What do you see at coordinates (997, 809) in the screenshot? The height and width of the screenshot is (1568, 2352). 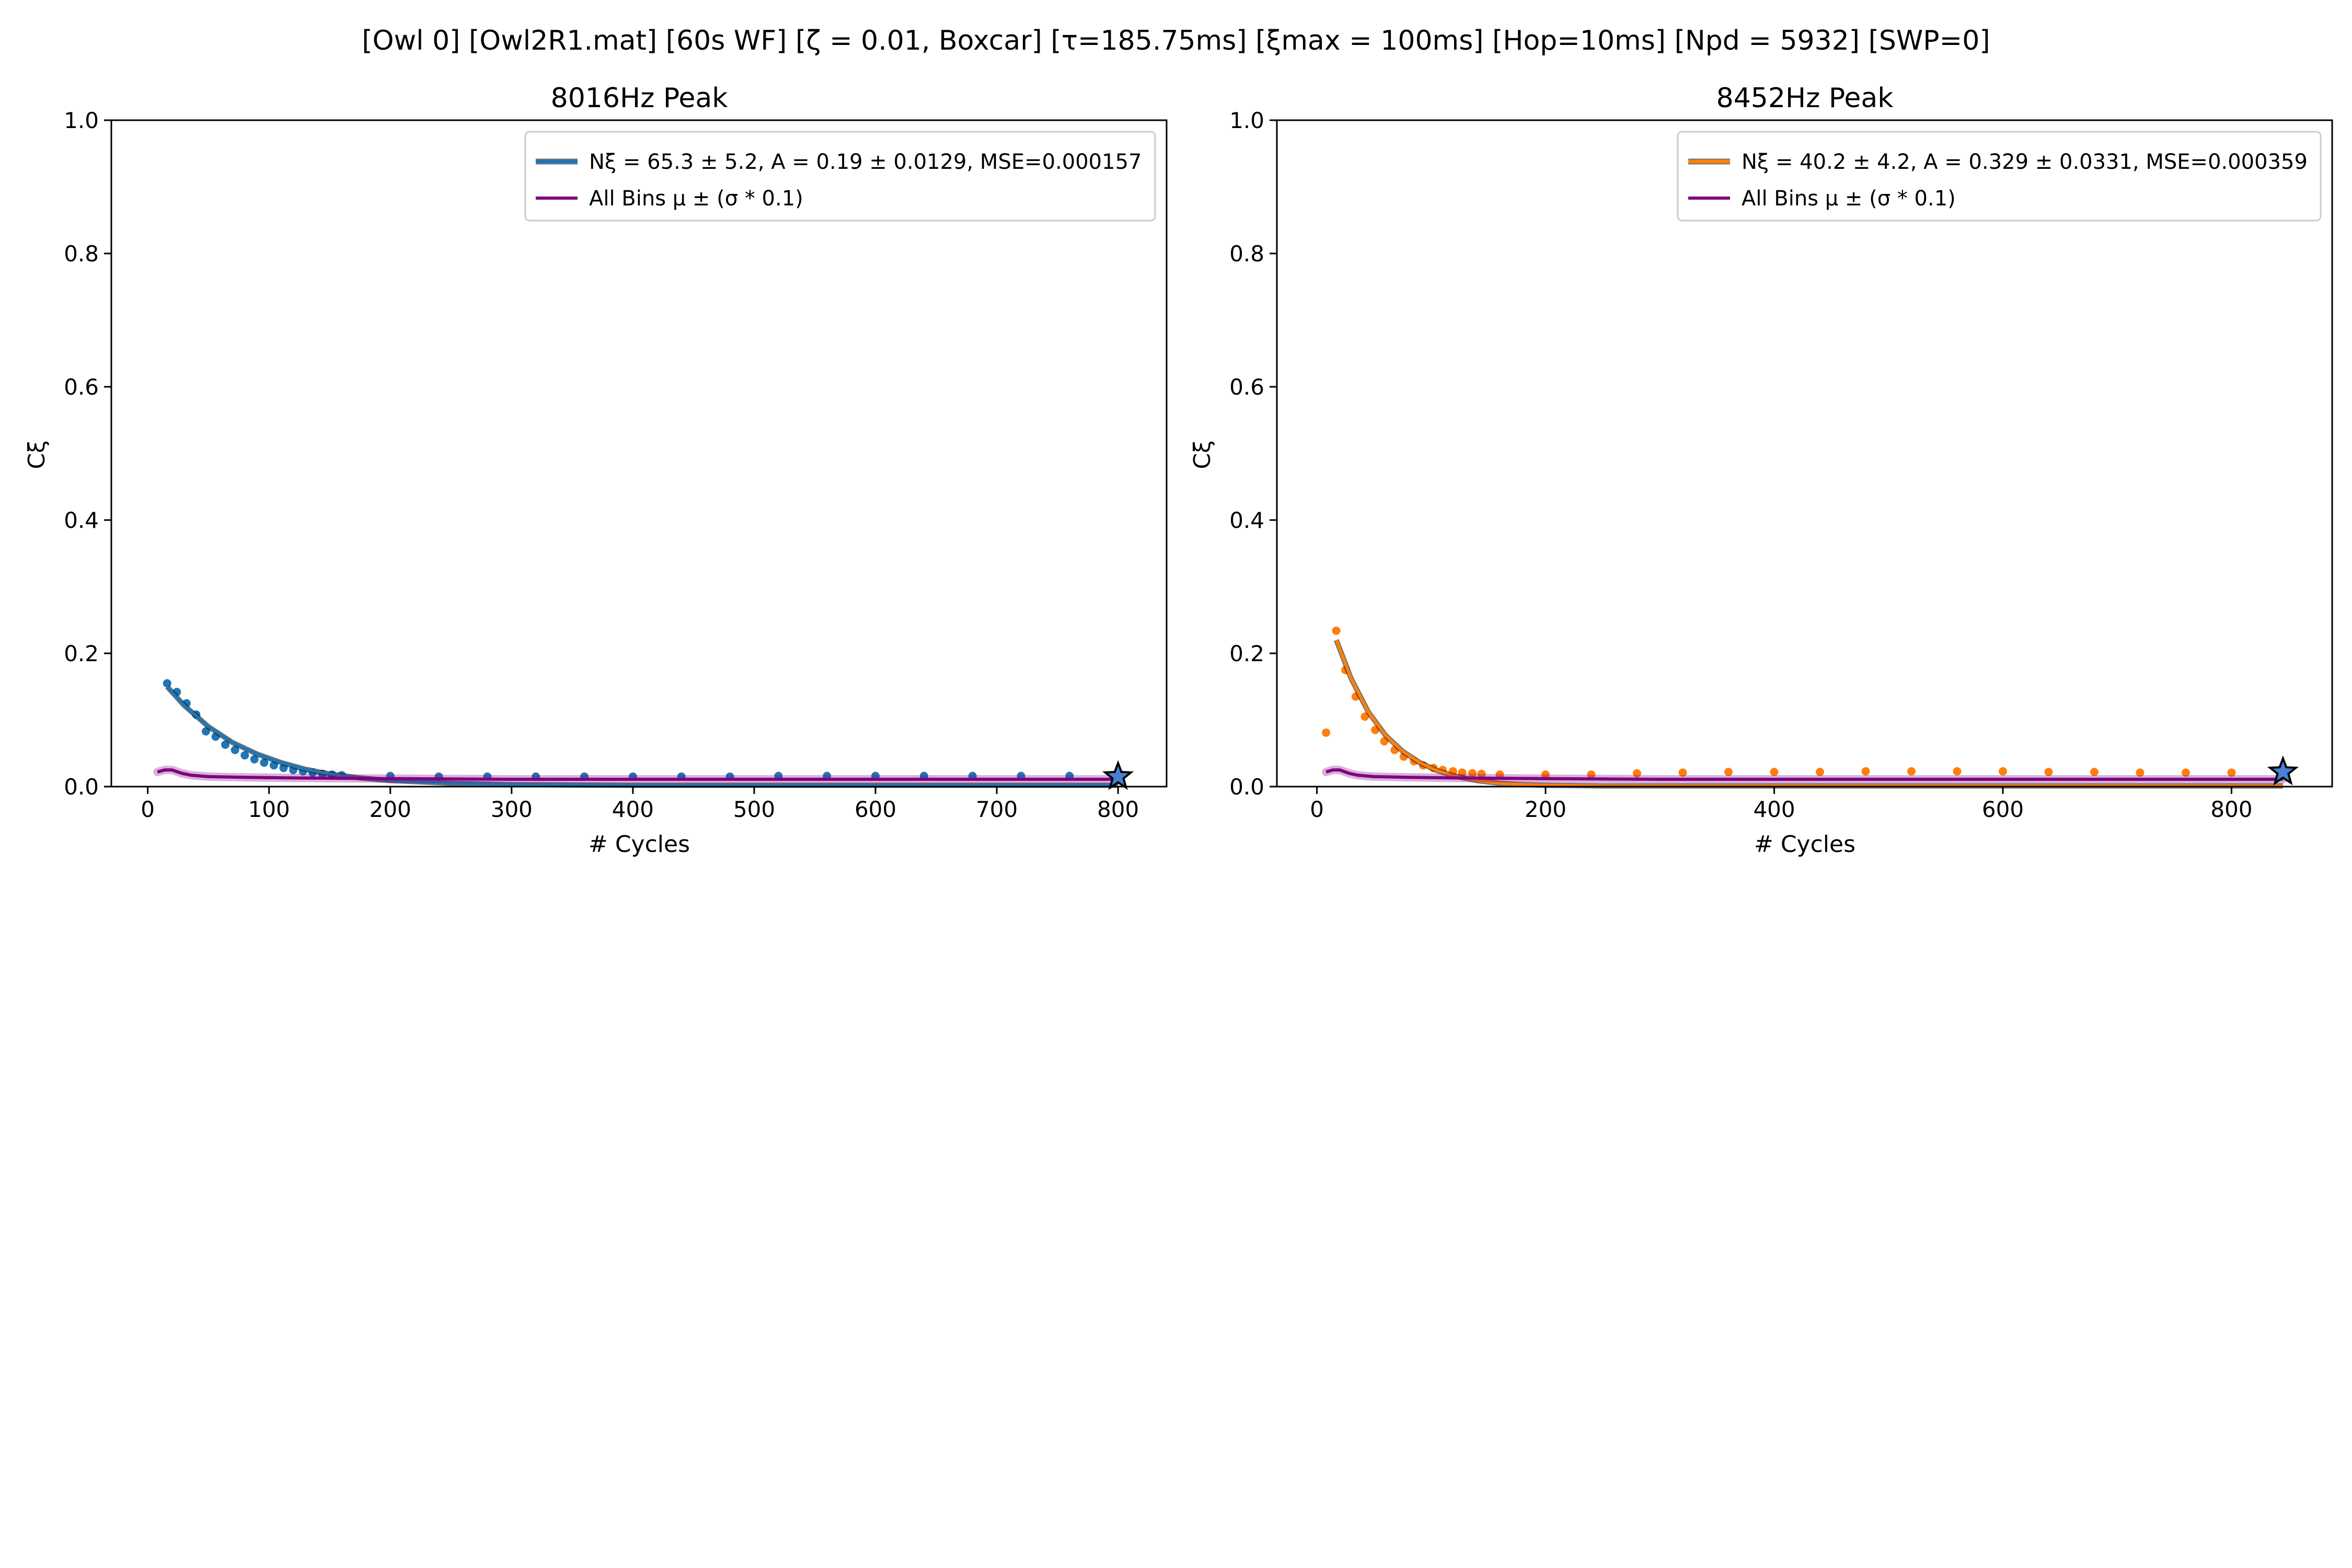 I see `x-tick-label: 700` at bounding box center [997, 809].